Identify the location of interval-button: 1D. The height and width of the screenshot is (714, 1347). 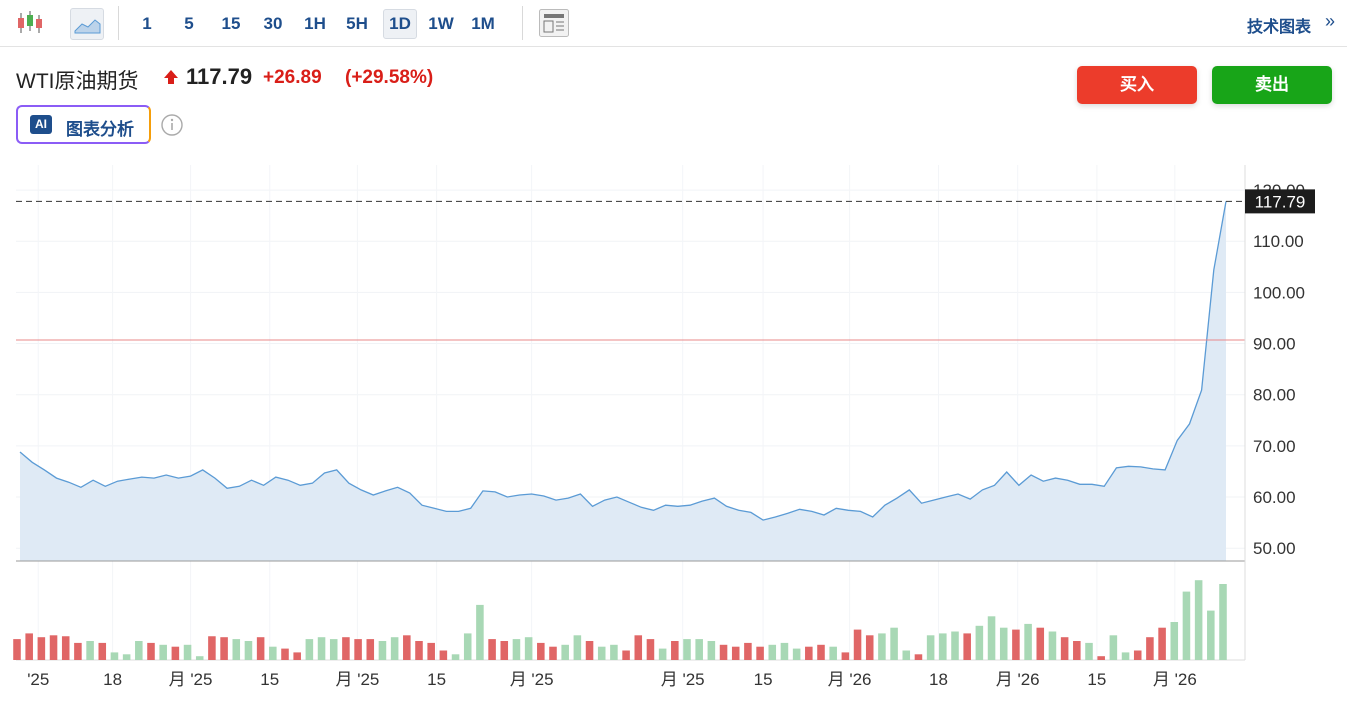
(400, 24).